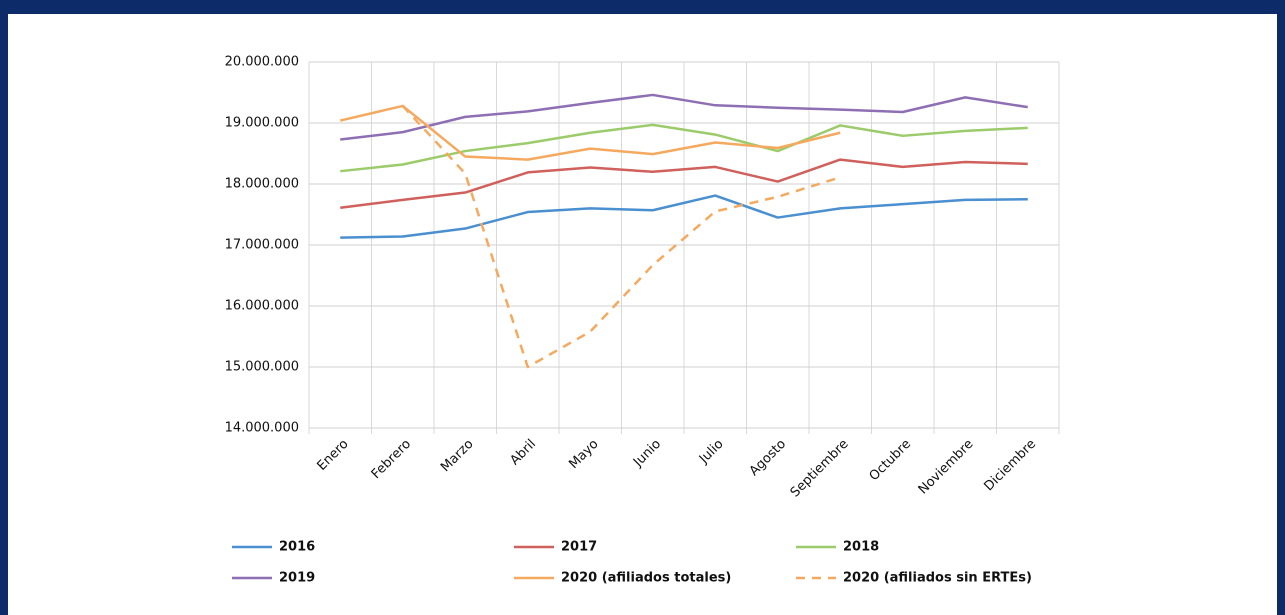 The height and width of the screenshot is (615, 1285). Describe the element at coordinates (937, 578) in the screenshot. I see `legend-label: 2020 (afiliados sin ERTEs)` at that location.